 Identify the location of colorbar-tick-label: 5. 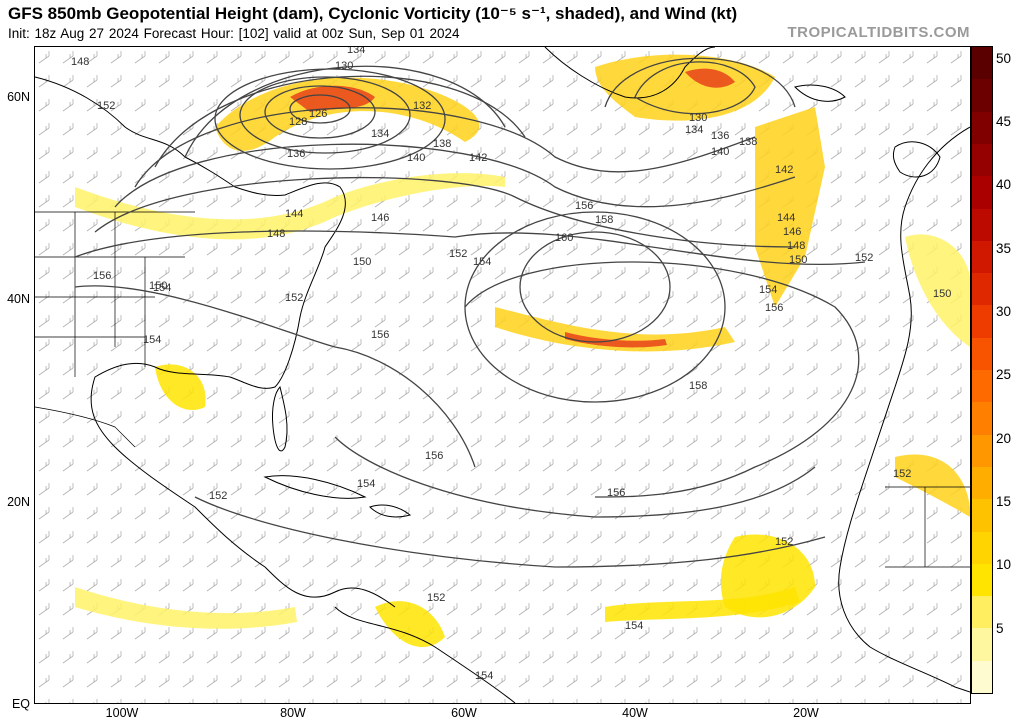
(1000, 628).